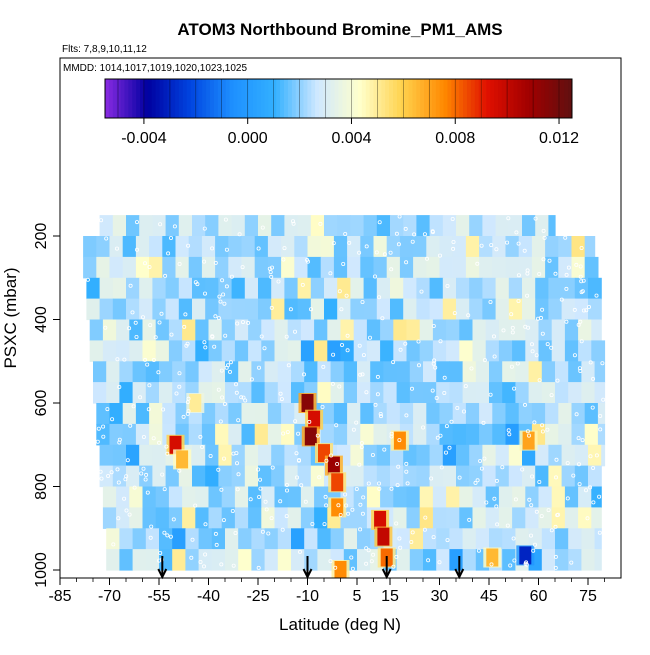 The width and height of the screenshot is (650, 655). What do you see at coordinates (351, 138) in the screenshot?
I see `colorbar-tick-label: 0.004` at bounding box center [351, 138].